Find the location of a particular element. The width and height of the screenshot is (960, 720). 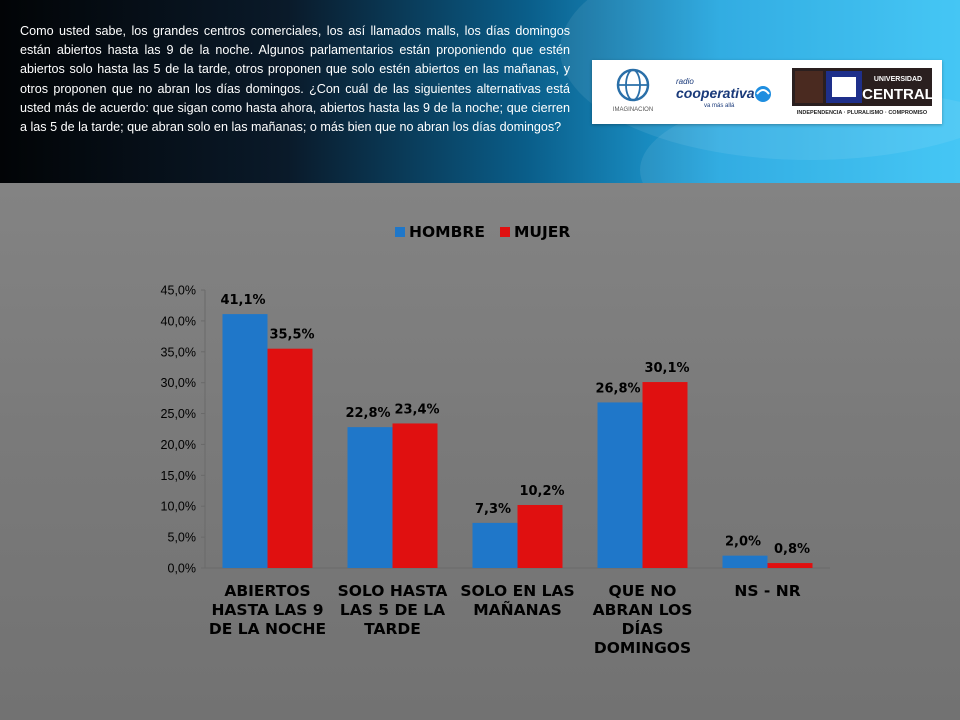

category-label-line: HASTA LAS 9 is located at coordinates (267, 610).